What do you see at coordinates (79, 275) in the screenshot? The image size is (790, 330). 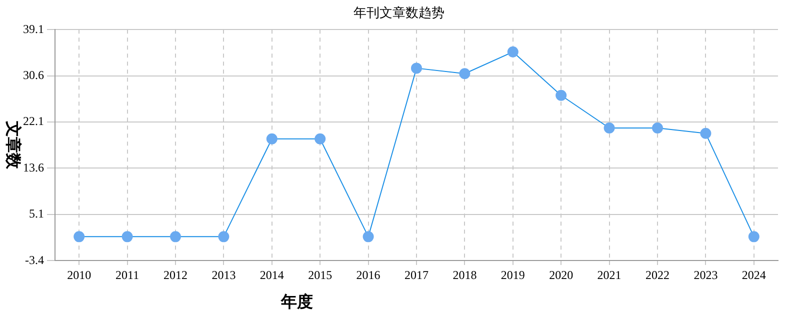 I see `x-tick-label: 2010` at bounding box center [79, 275].